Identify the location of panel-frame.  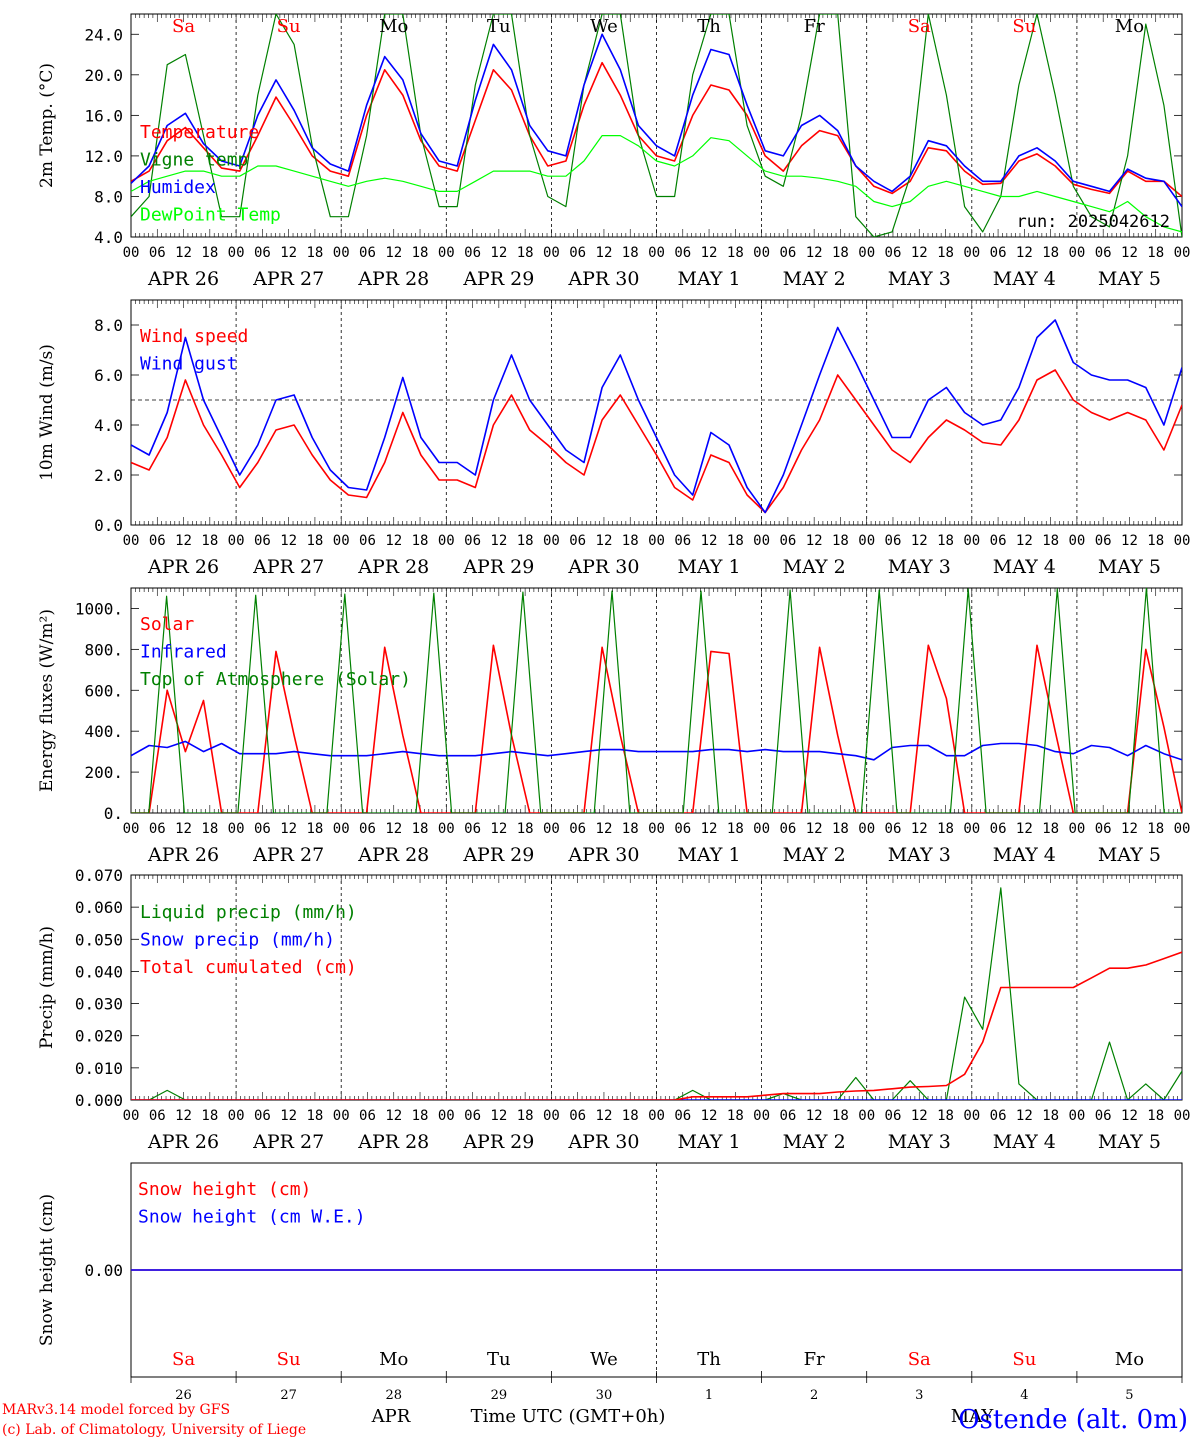
(656, 125).